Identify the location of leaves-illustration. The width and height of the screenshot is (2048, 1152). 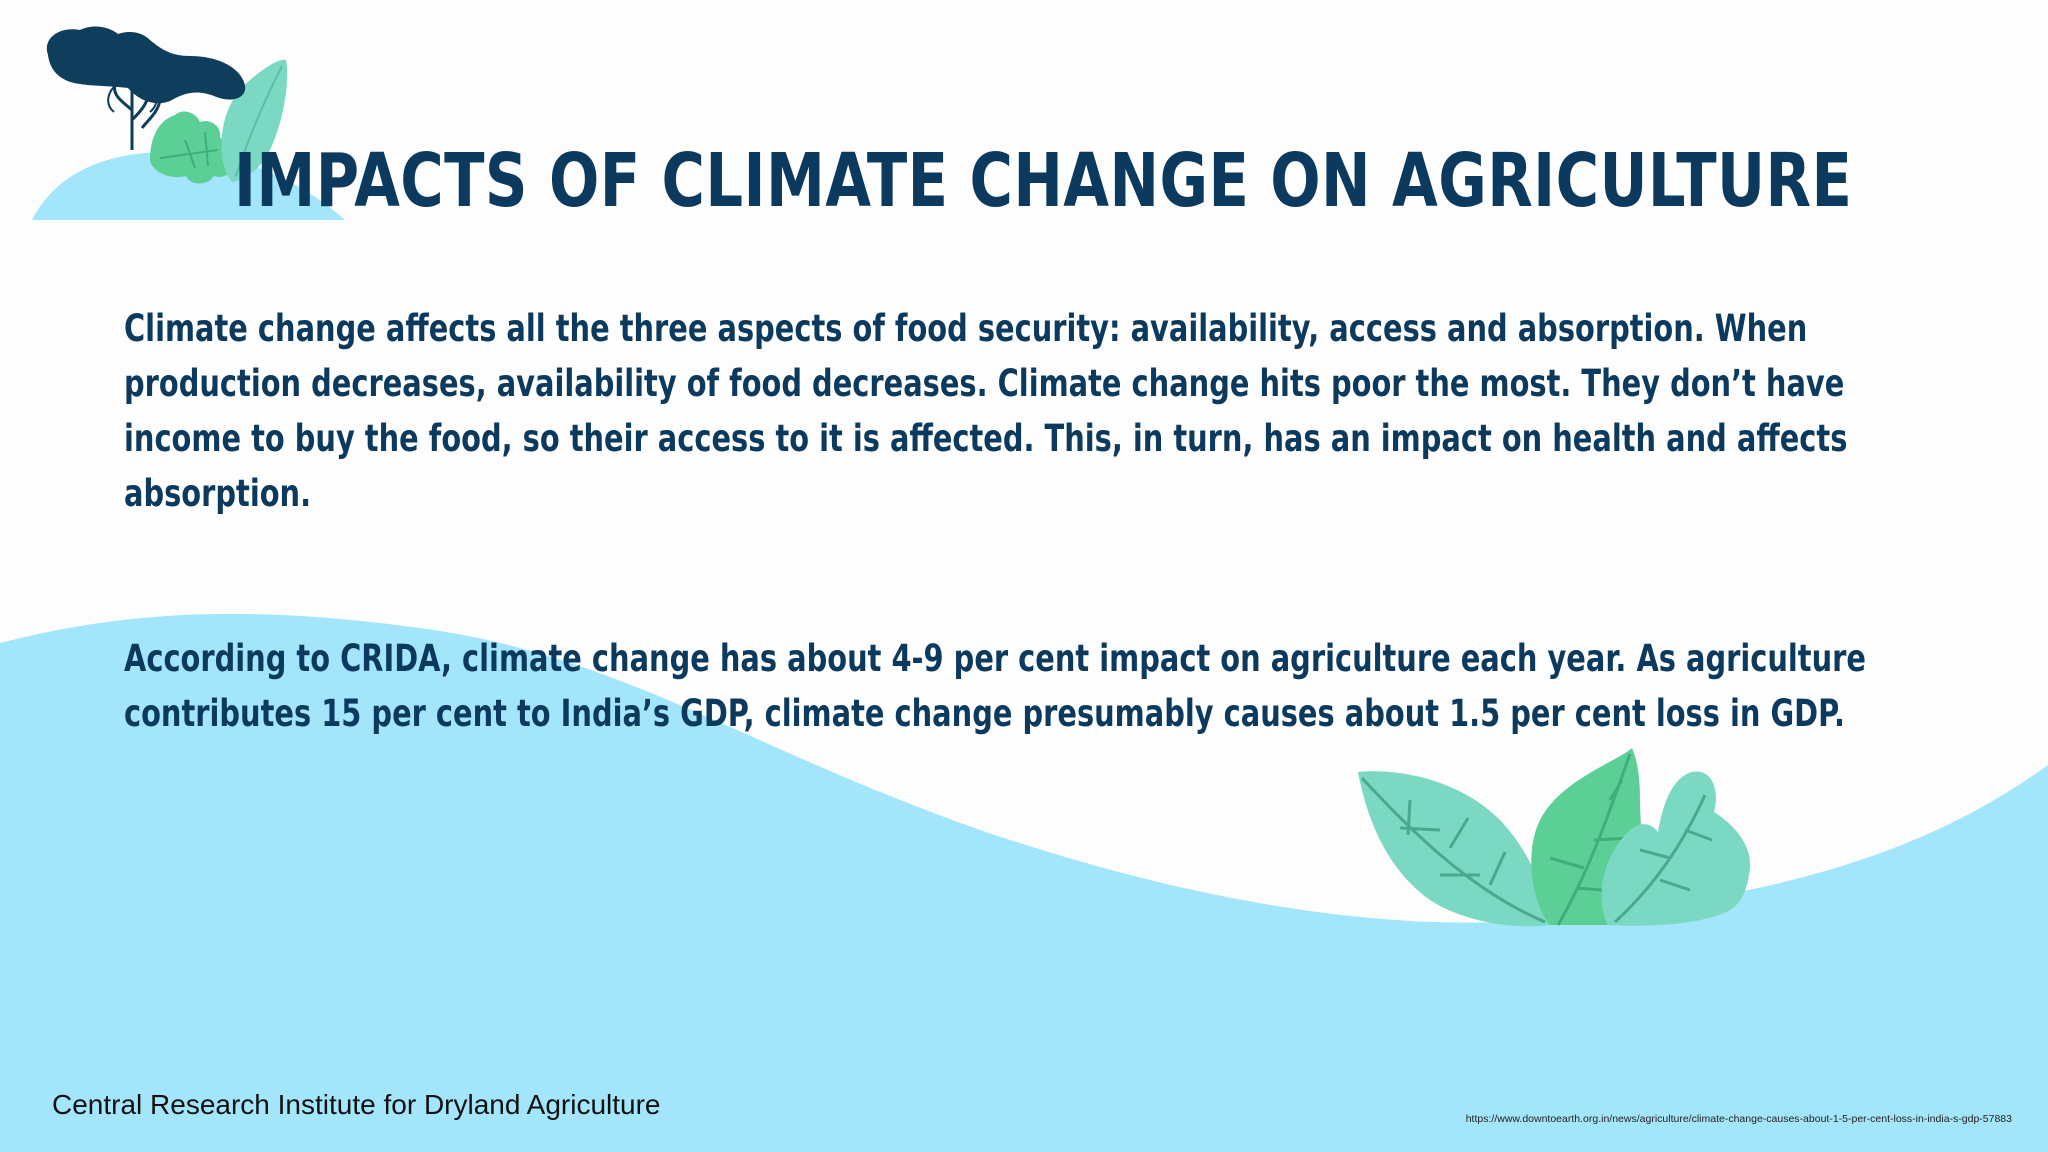
(1554, 837).